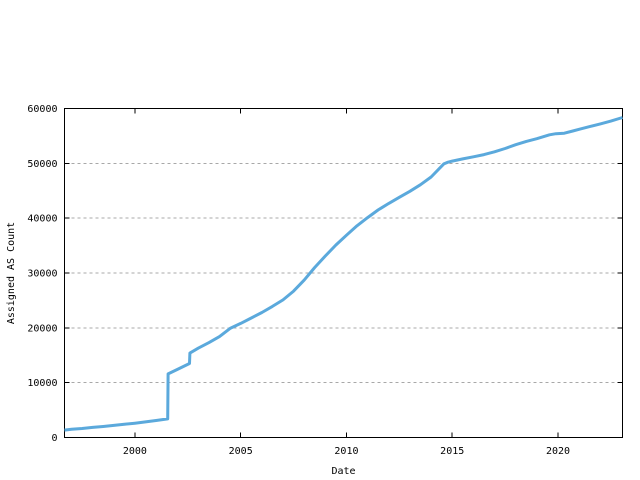 The width and height of the screenshot is (640, 480). I want to click on y-tick-label: 40000, so click(42, 219).